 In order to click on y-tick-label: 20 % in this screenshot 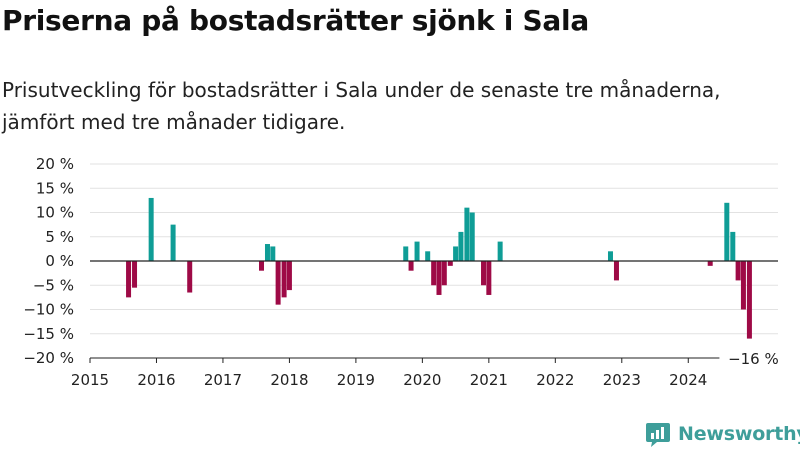, I will do `click(55, 164)`.